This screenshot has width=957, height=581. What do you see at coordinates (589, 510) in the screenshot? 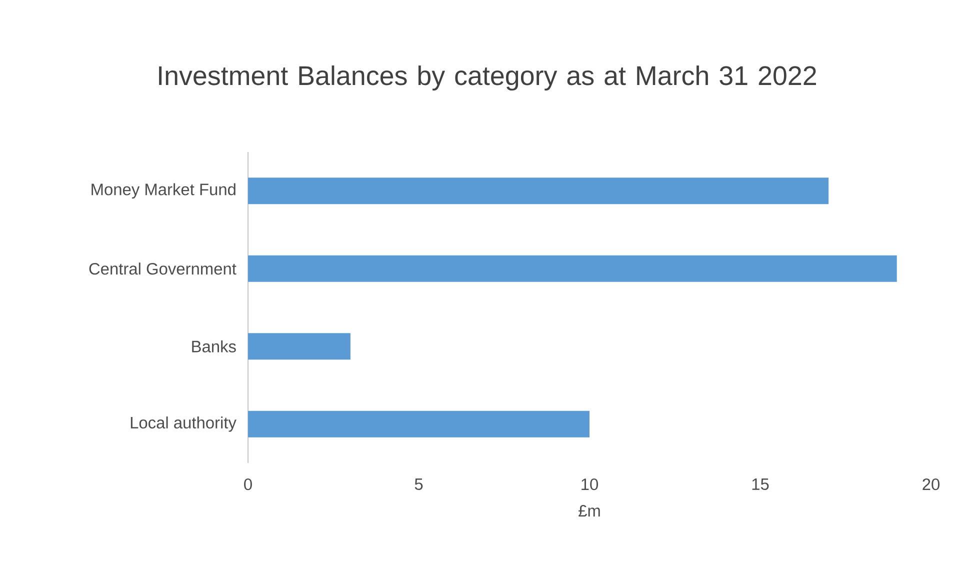
I see `x-axis-title: £m` at bounding box center [589, 510].